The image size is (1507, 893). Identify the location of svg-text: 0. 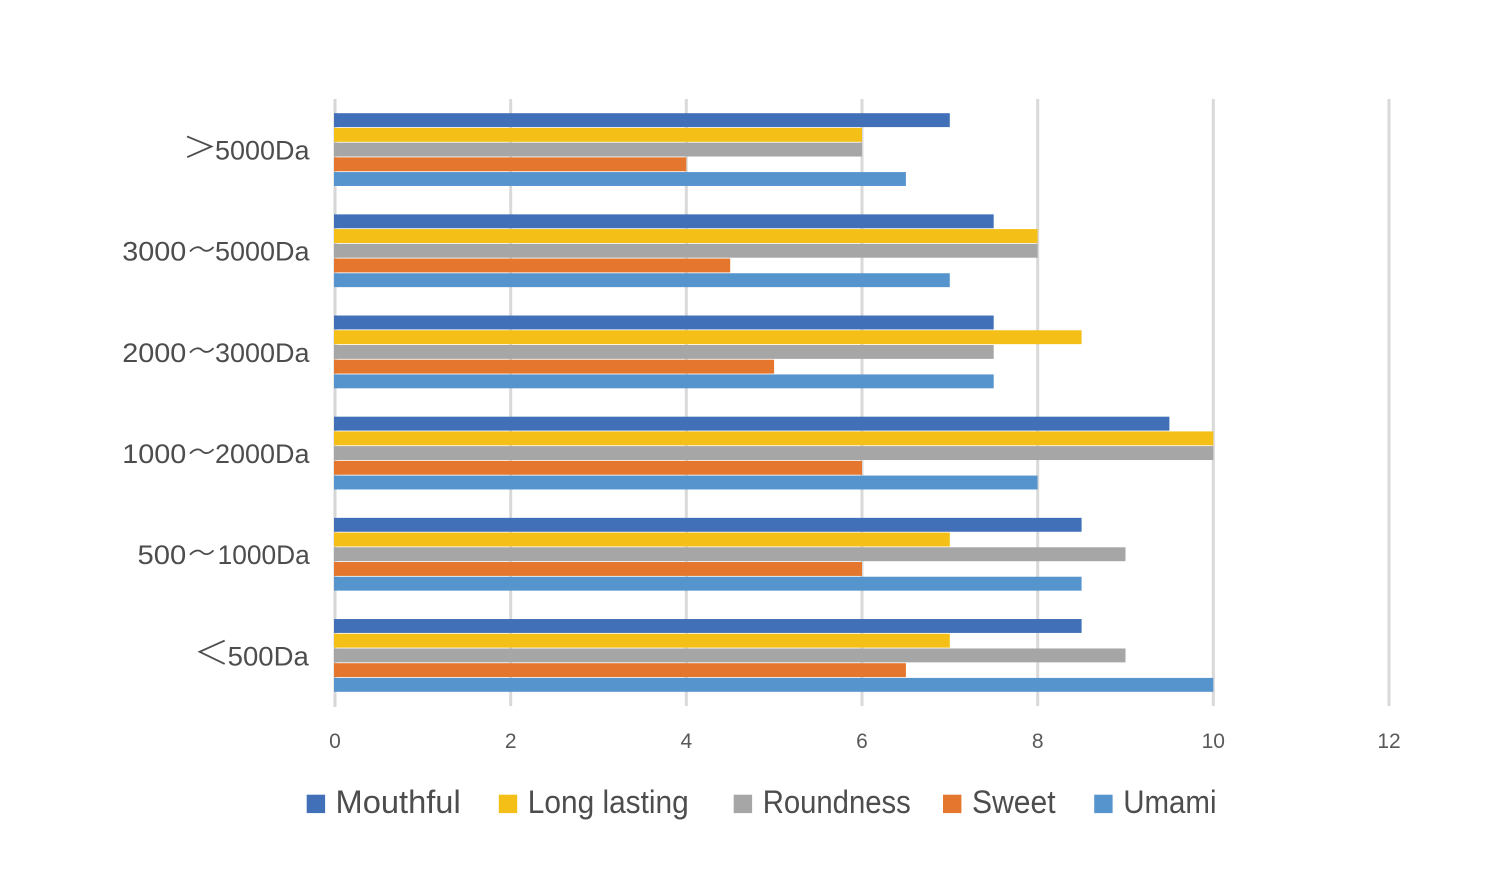
(335, 741).